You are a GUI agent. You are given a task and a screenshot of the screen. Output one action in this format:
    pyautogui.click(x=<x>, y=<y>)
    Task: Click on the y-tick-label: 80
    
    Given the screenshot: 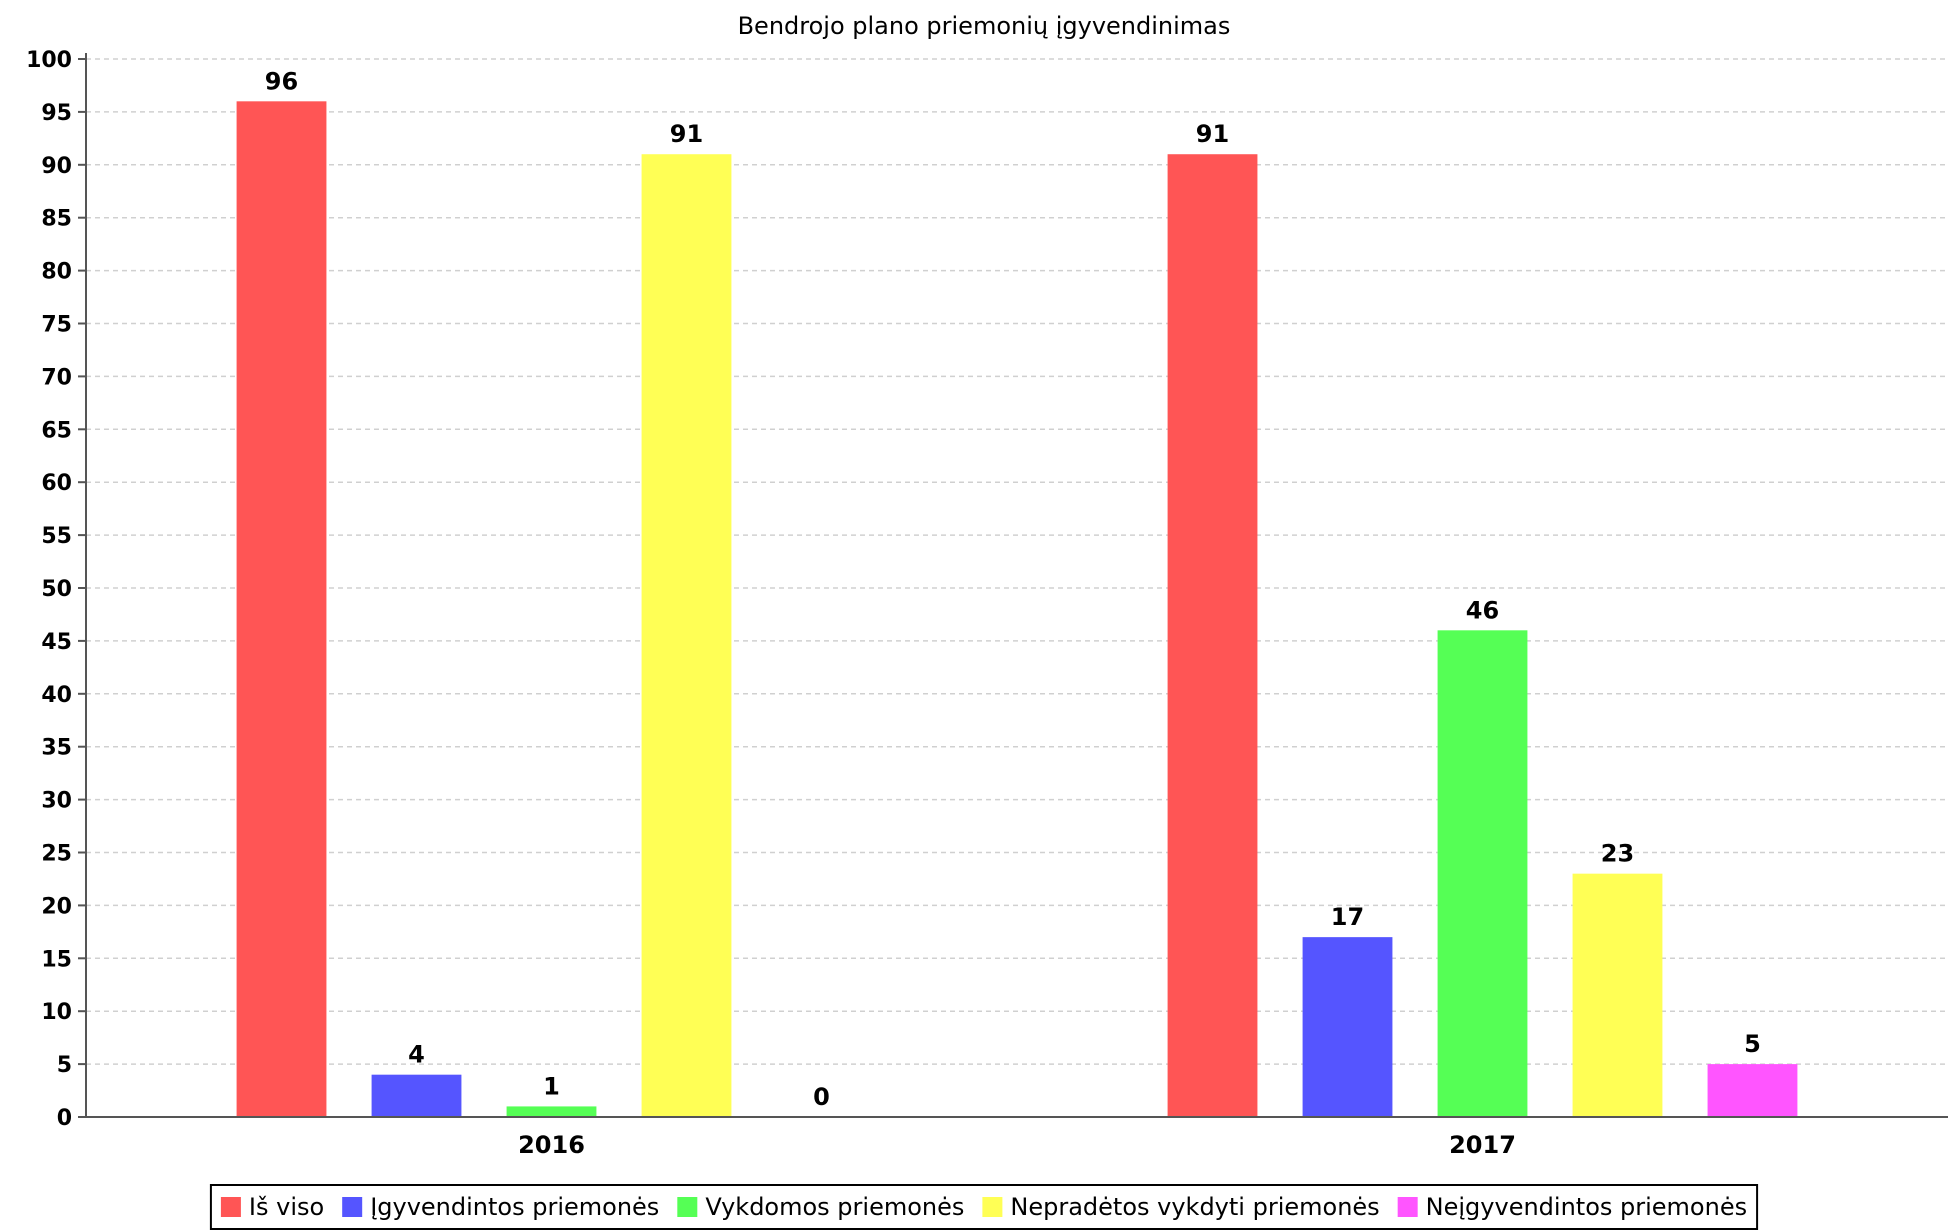 What is the action you would take?
    pyautogui.click(x=56, y=272)
    